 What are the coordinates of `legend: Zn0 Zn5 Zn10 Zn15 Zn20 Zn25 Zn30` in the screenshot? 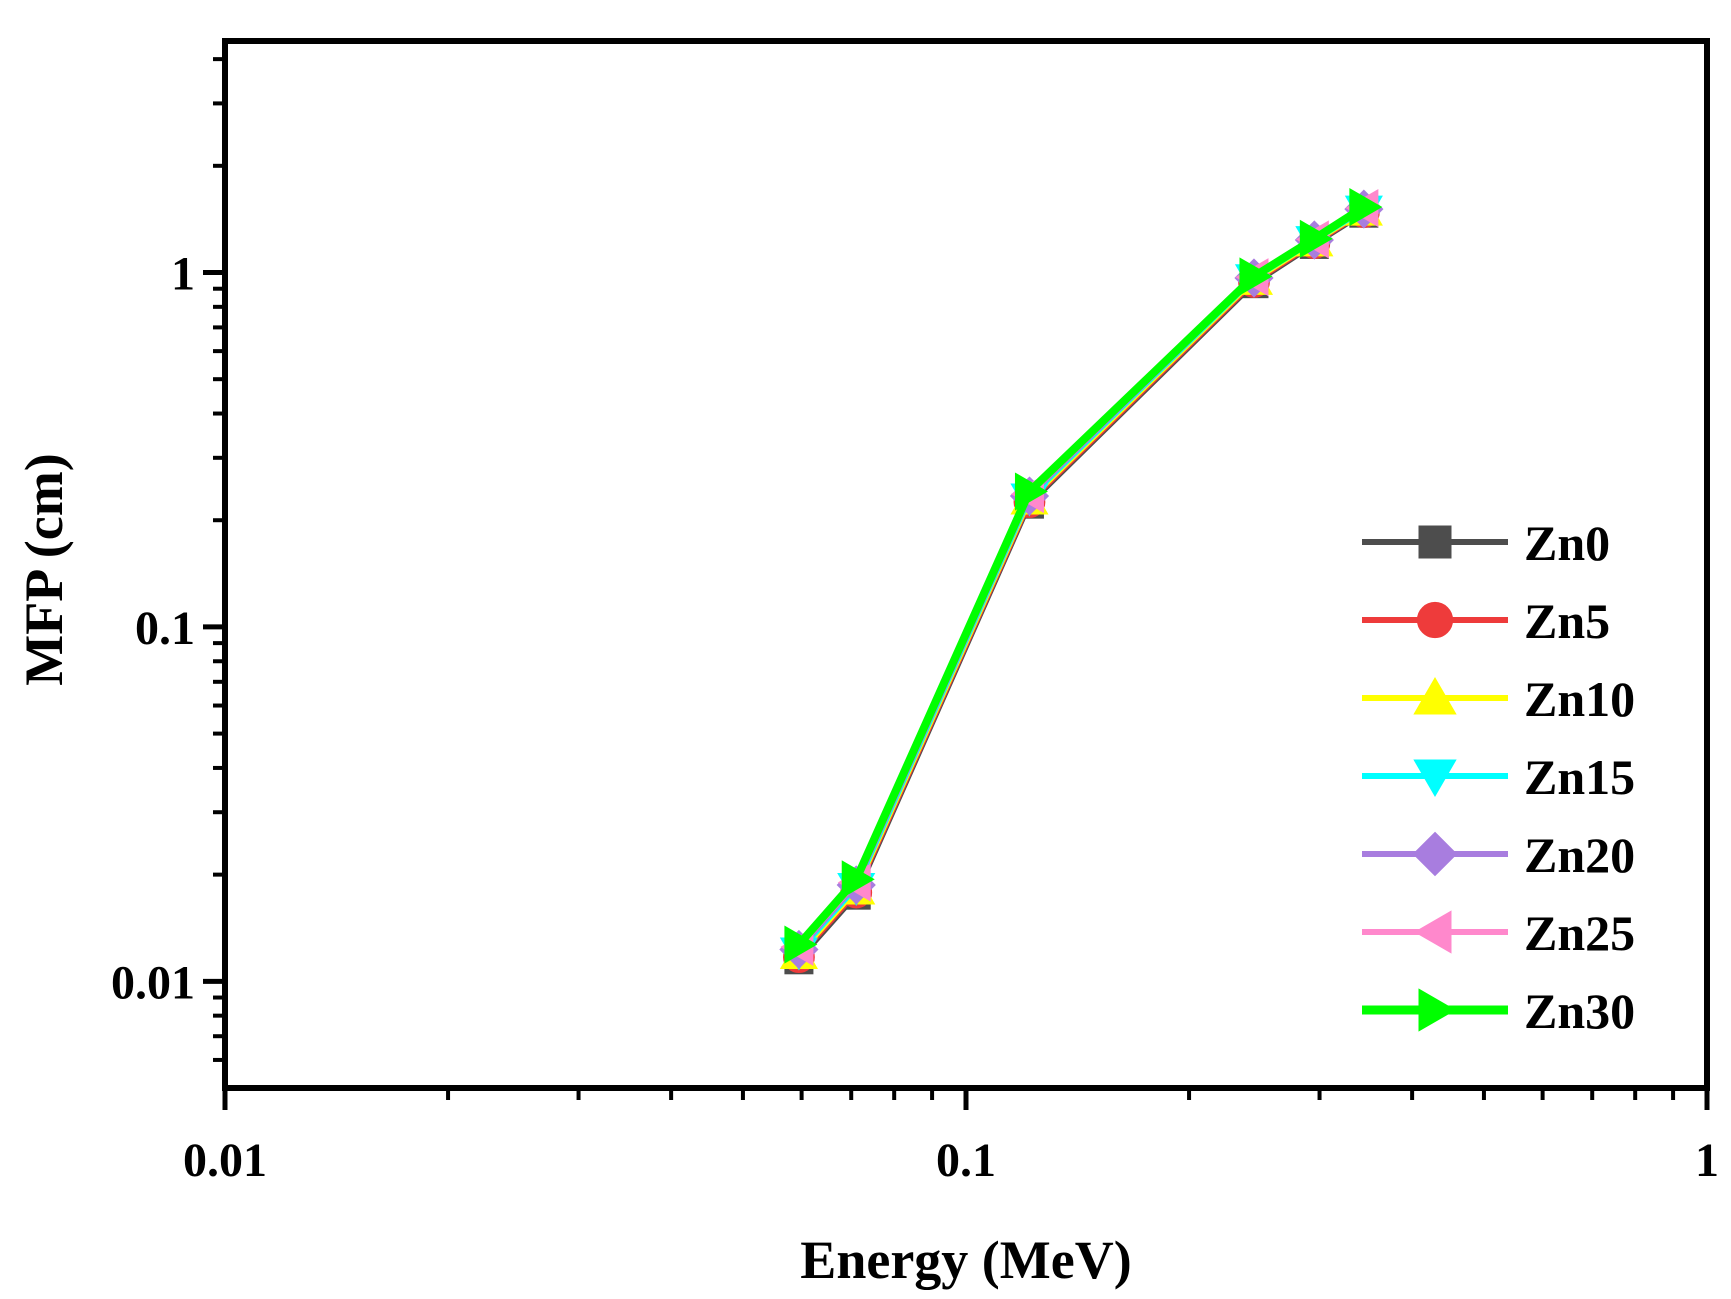 It's located at (1498, 777).